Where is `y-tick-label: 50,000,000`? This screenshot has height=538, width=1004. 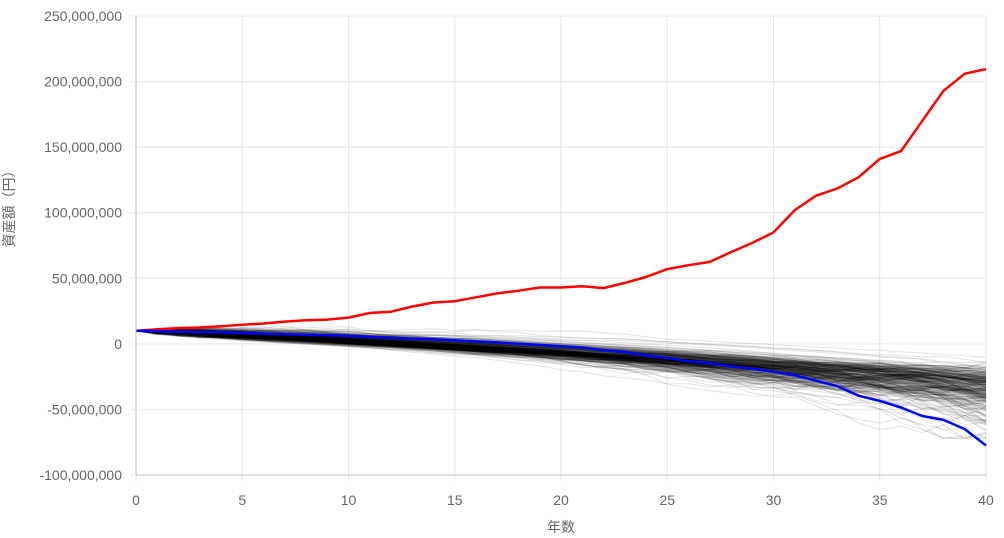
y-tick-label: 50,000,000 is located at coordinates (87, 278).